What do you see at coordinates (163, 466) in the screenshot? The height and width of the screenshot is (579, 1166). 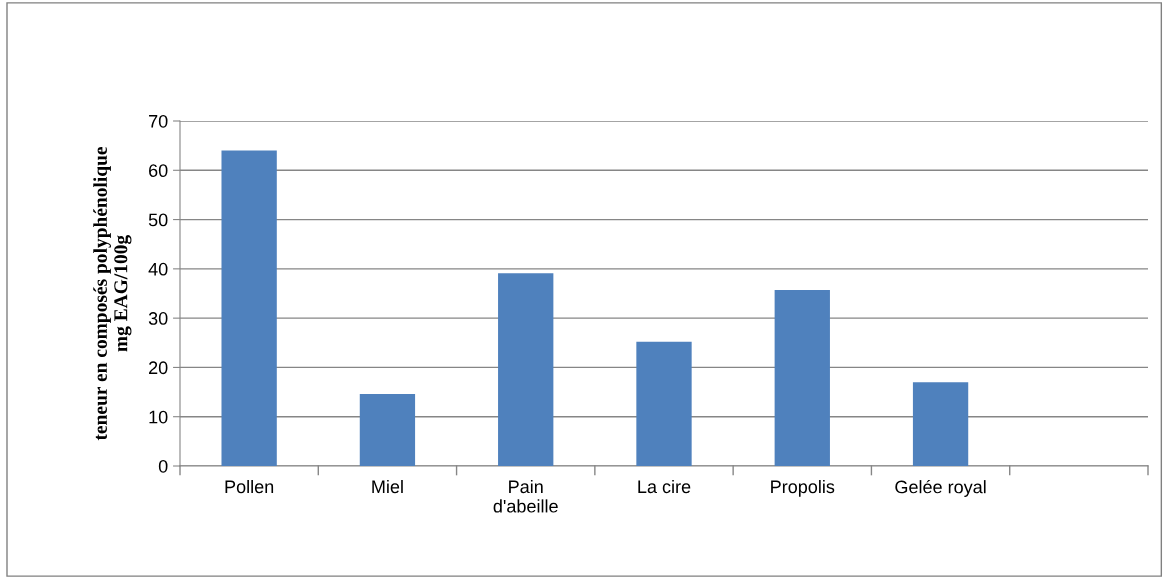 I see `y-tick-label: 0` at bounding box center [163, 466].